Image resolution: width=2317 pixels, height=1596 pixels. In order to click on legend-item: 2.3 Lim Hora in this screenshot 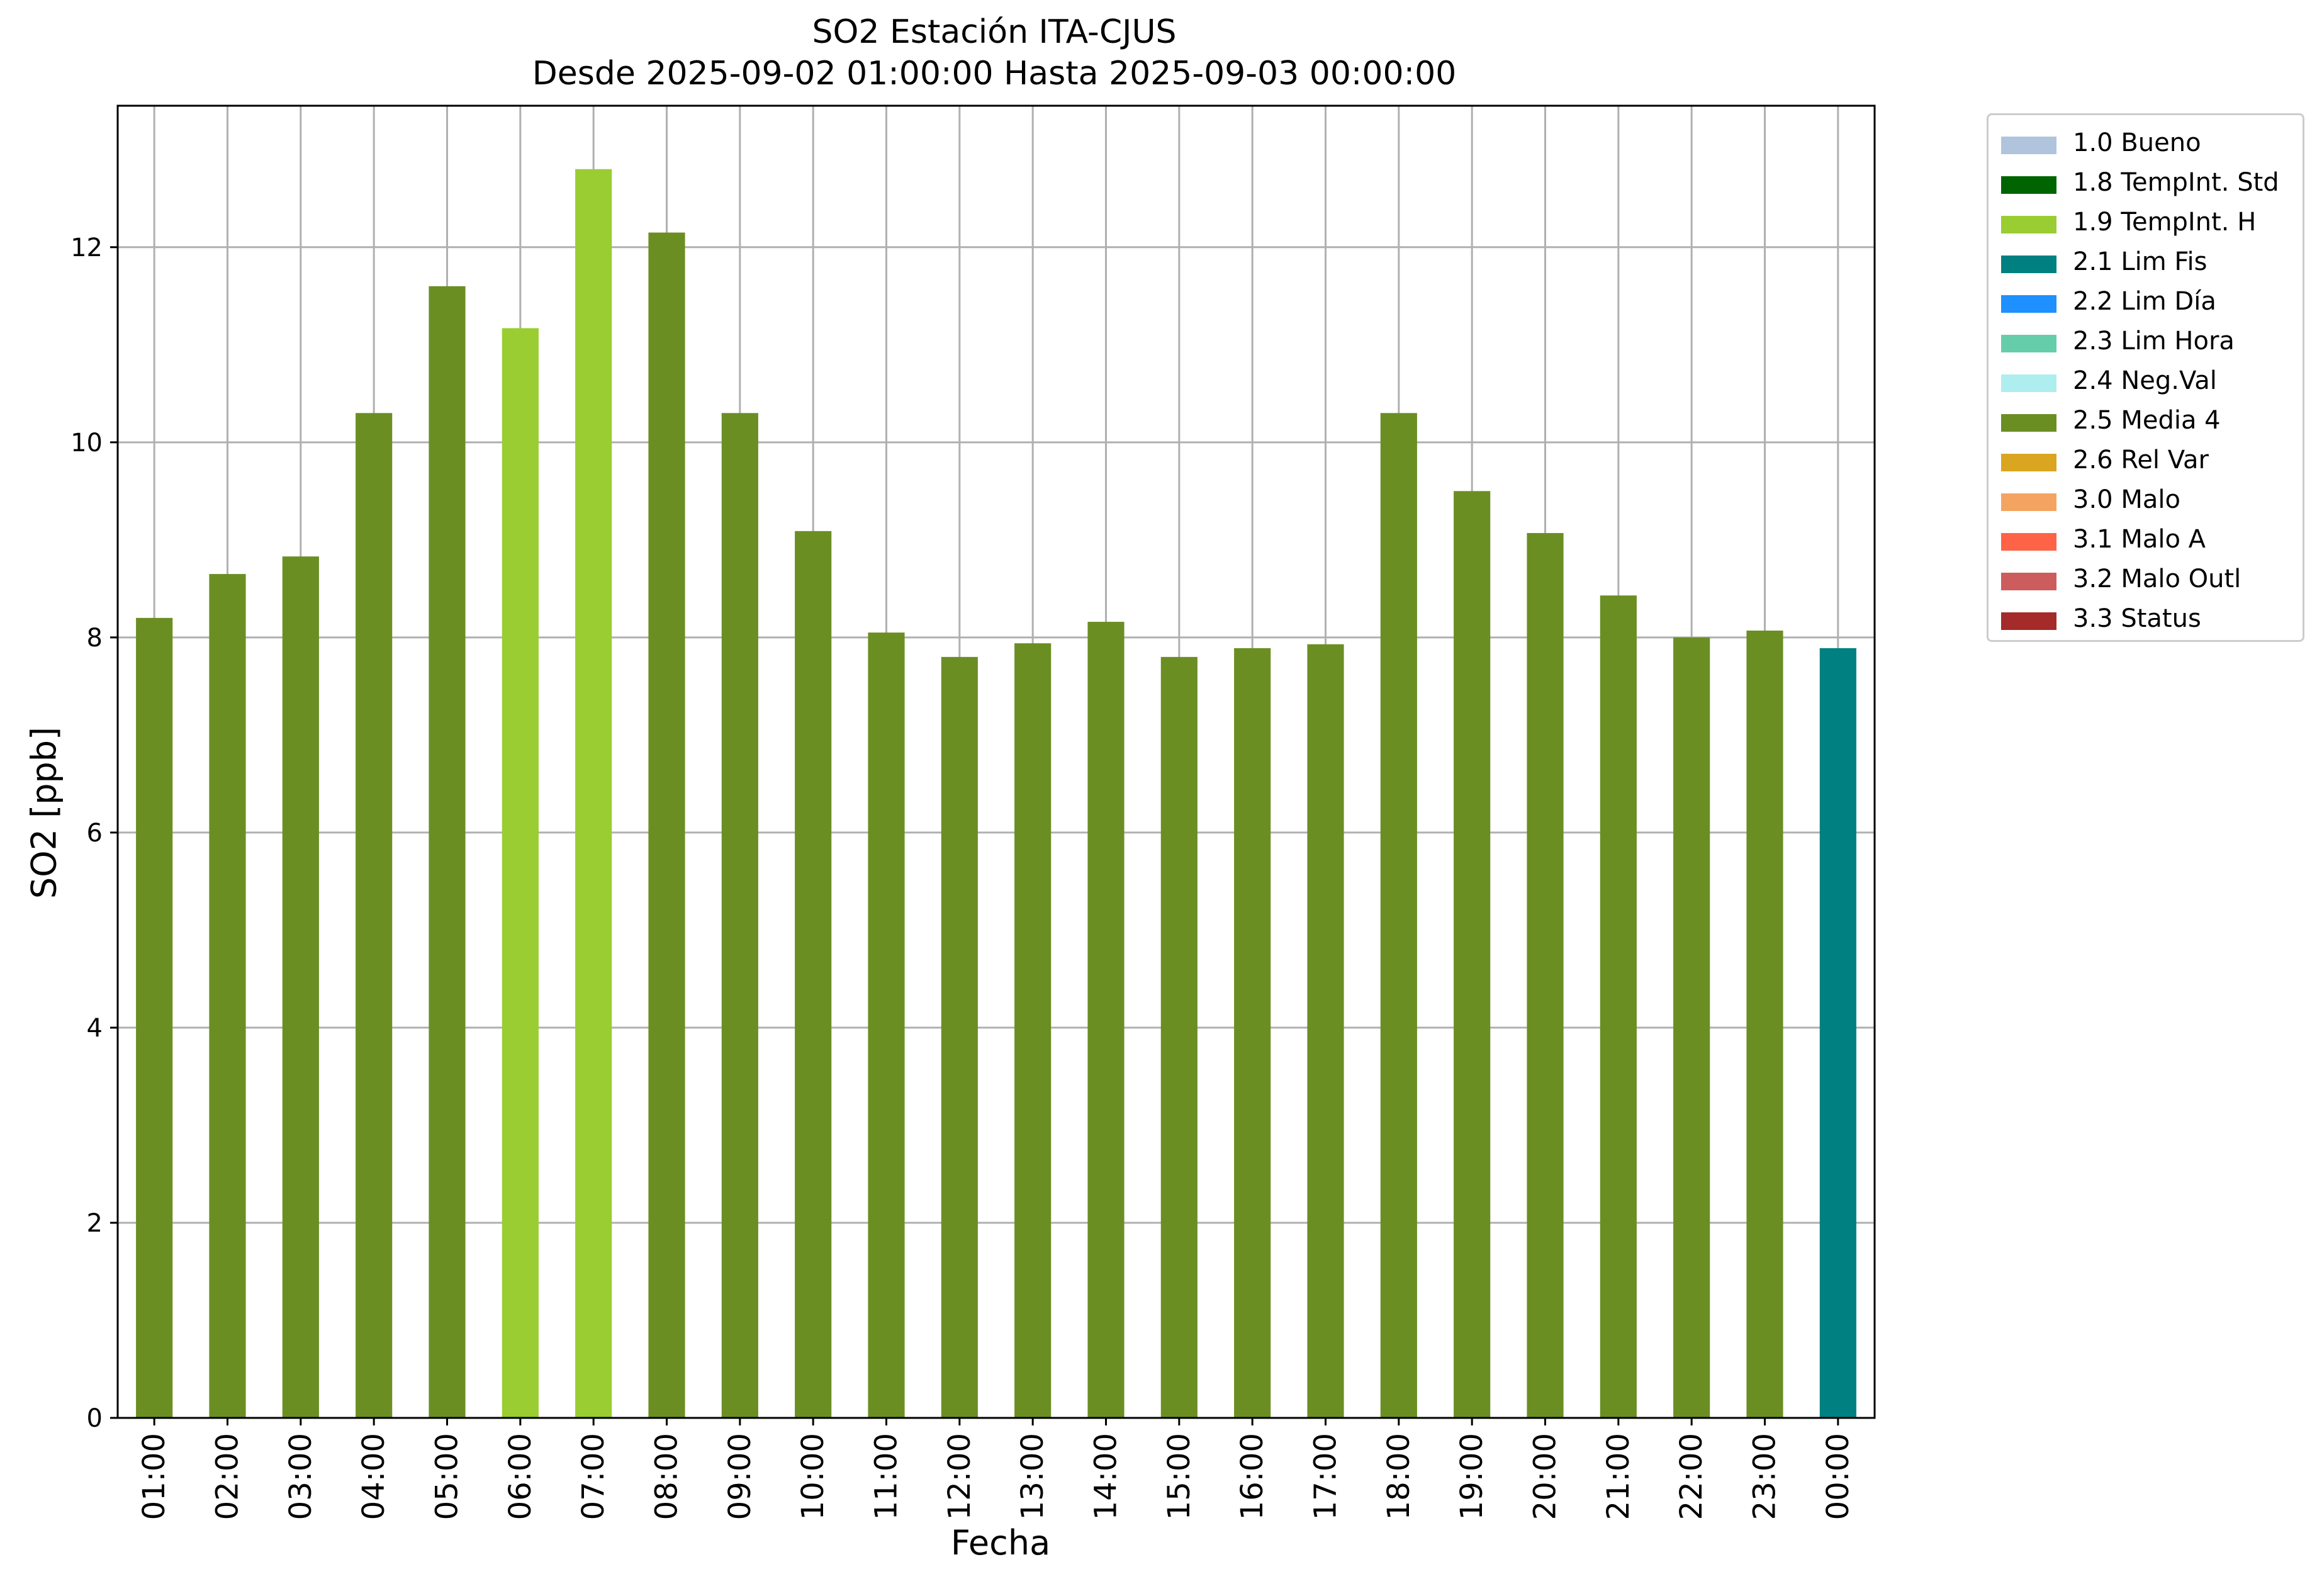, I will do `click(2146, 343)`.